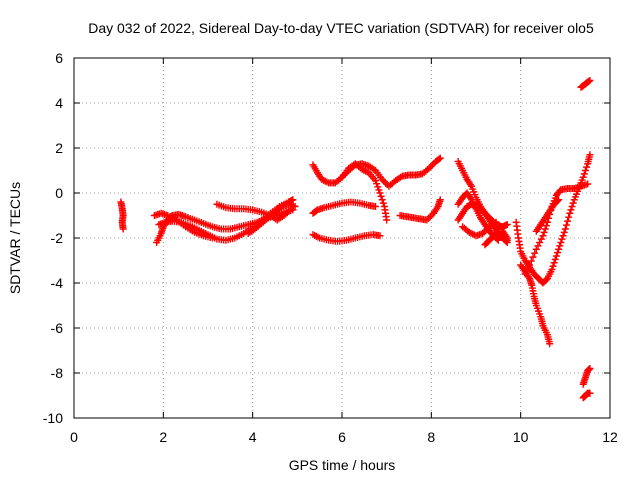 The image size is (640, 480). What do you see at coordinates (610, 437) in the screenshot?
I see `x-tick-label: 12` at bounding box center [610, 437].